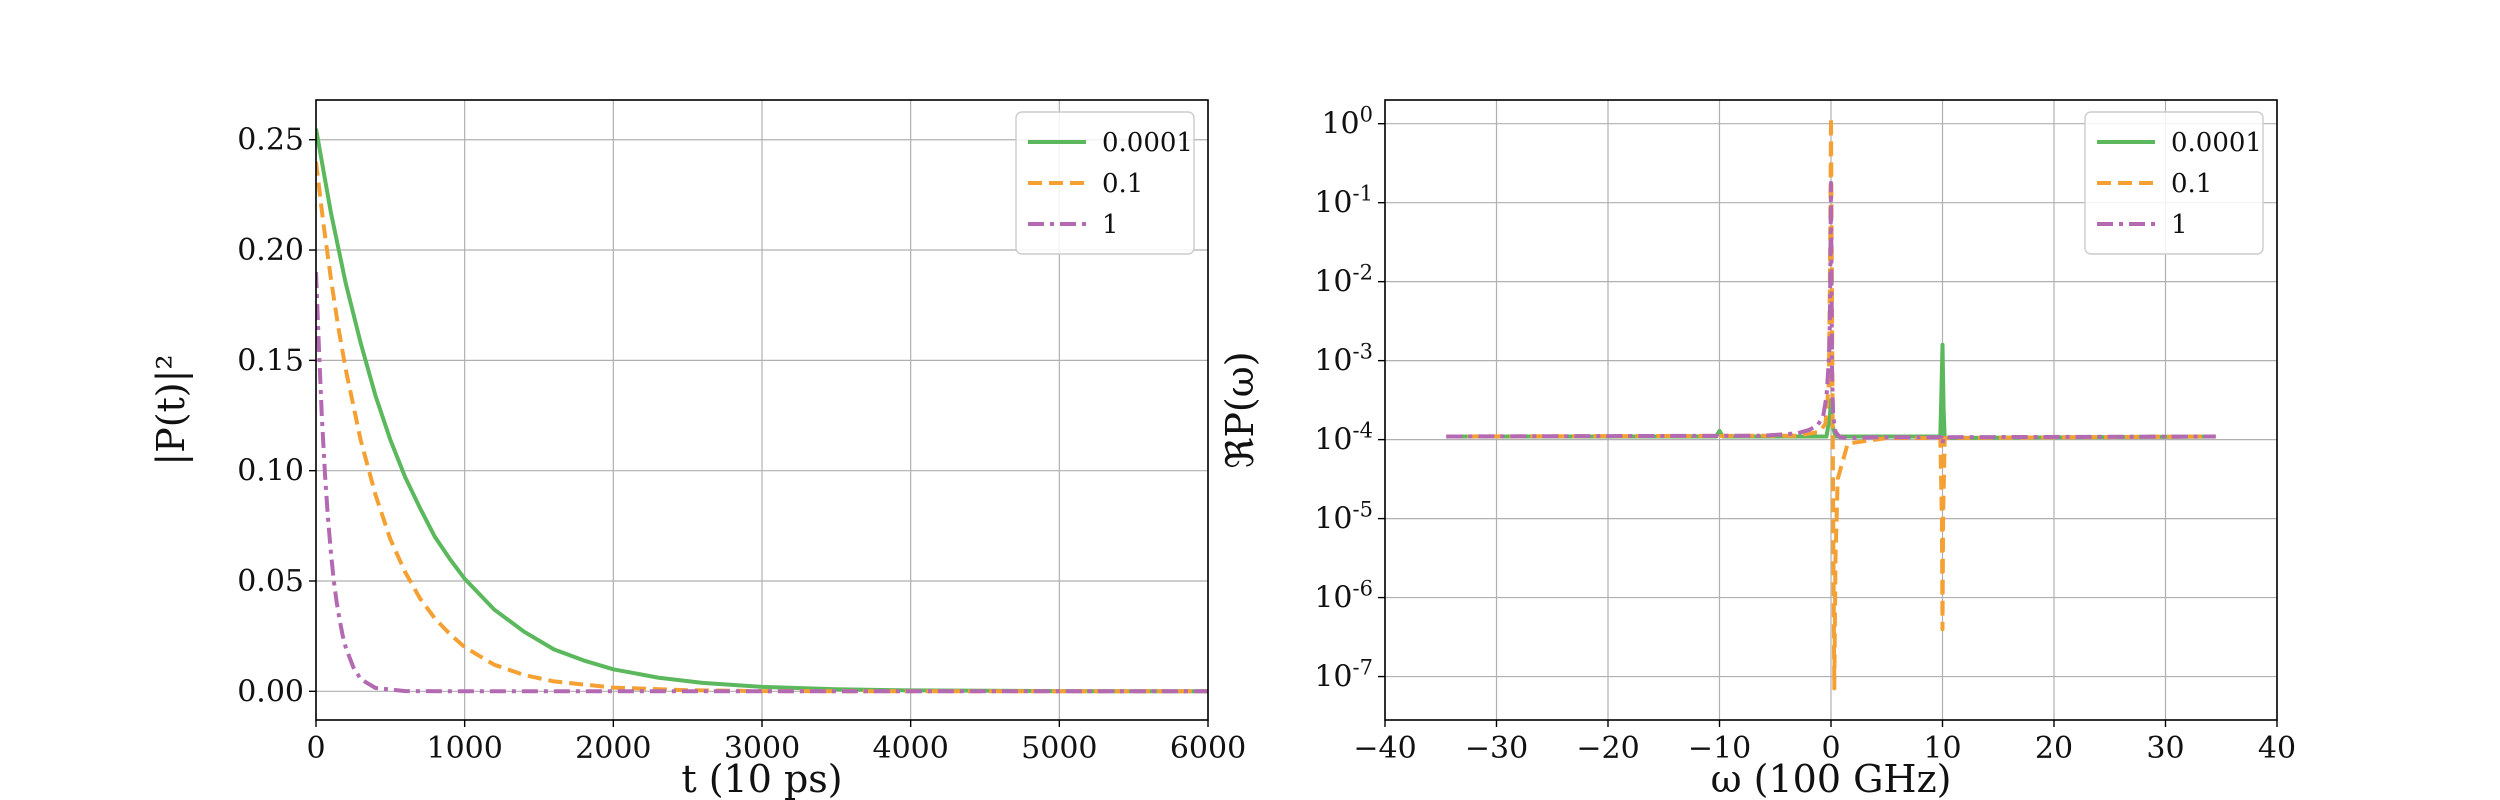  What do you see at coordinates (464, 748) in the screenshot?
I see `x-tick-label: 1000` at bounding box center [464, 748].